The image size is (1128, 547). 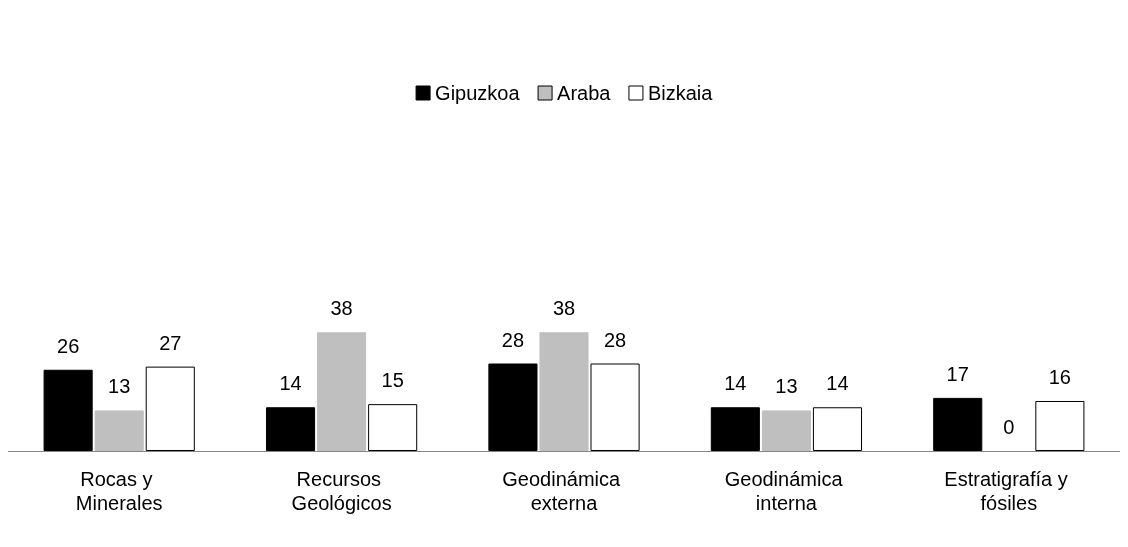 What do you see at coordinates (68, 345) in the screenshot?
I see `data-label: 26` at bounding box center [68, 345].